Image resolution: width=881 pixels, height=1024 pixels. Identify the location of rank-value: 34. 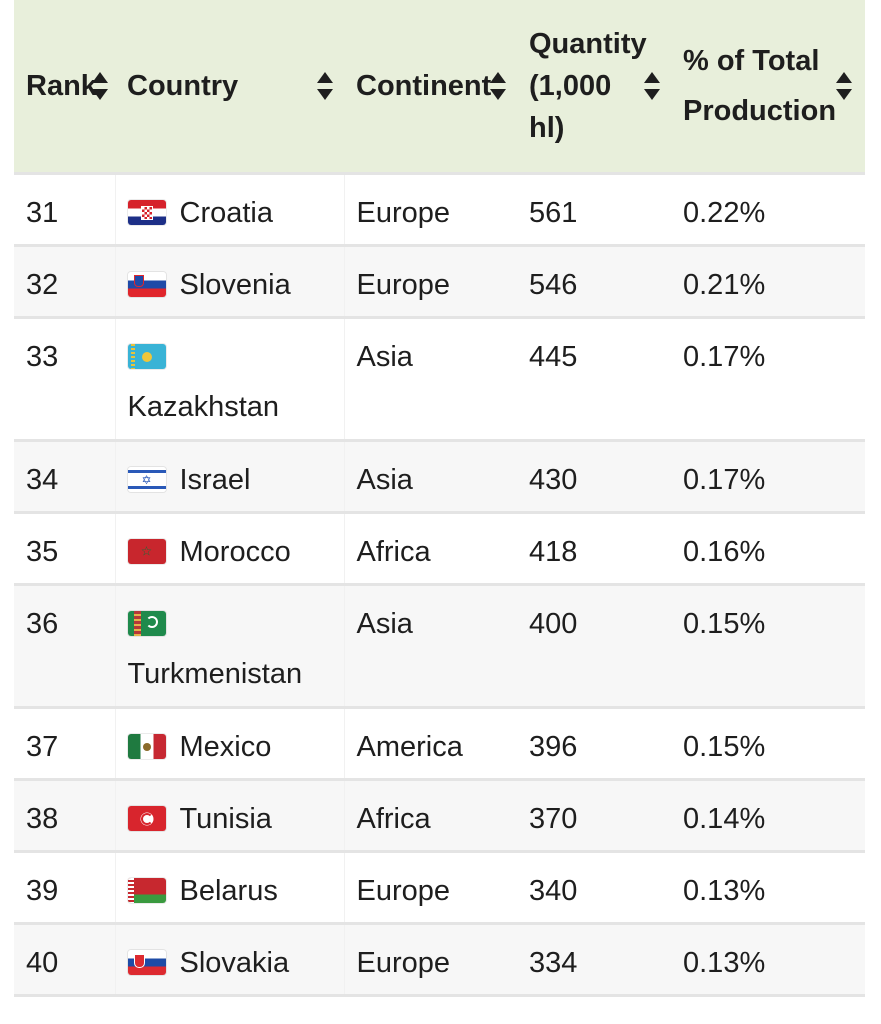
(42, 480).